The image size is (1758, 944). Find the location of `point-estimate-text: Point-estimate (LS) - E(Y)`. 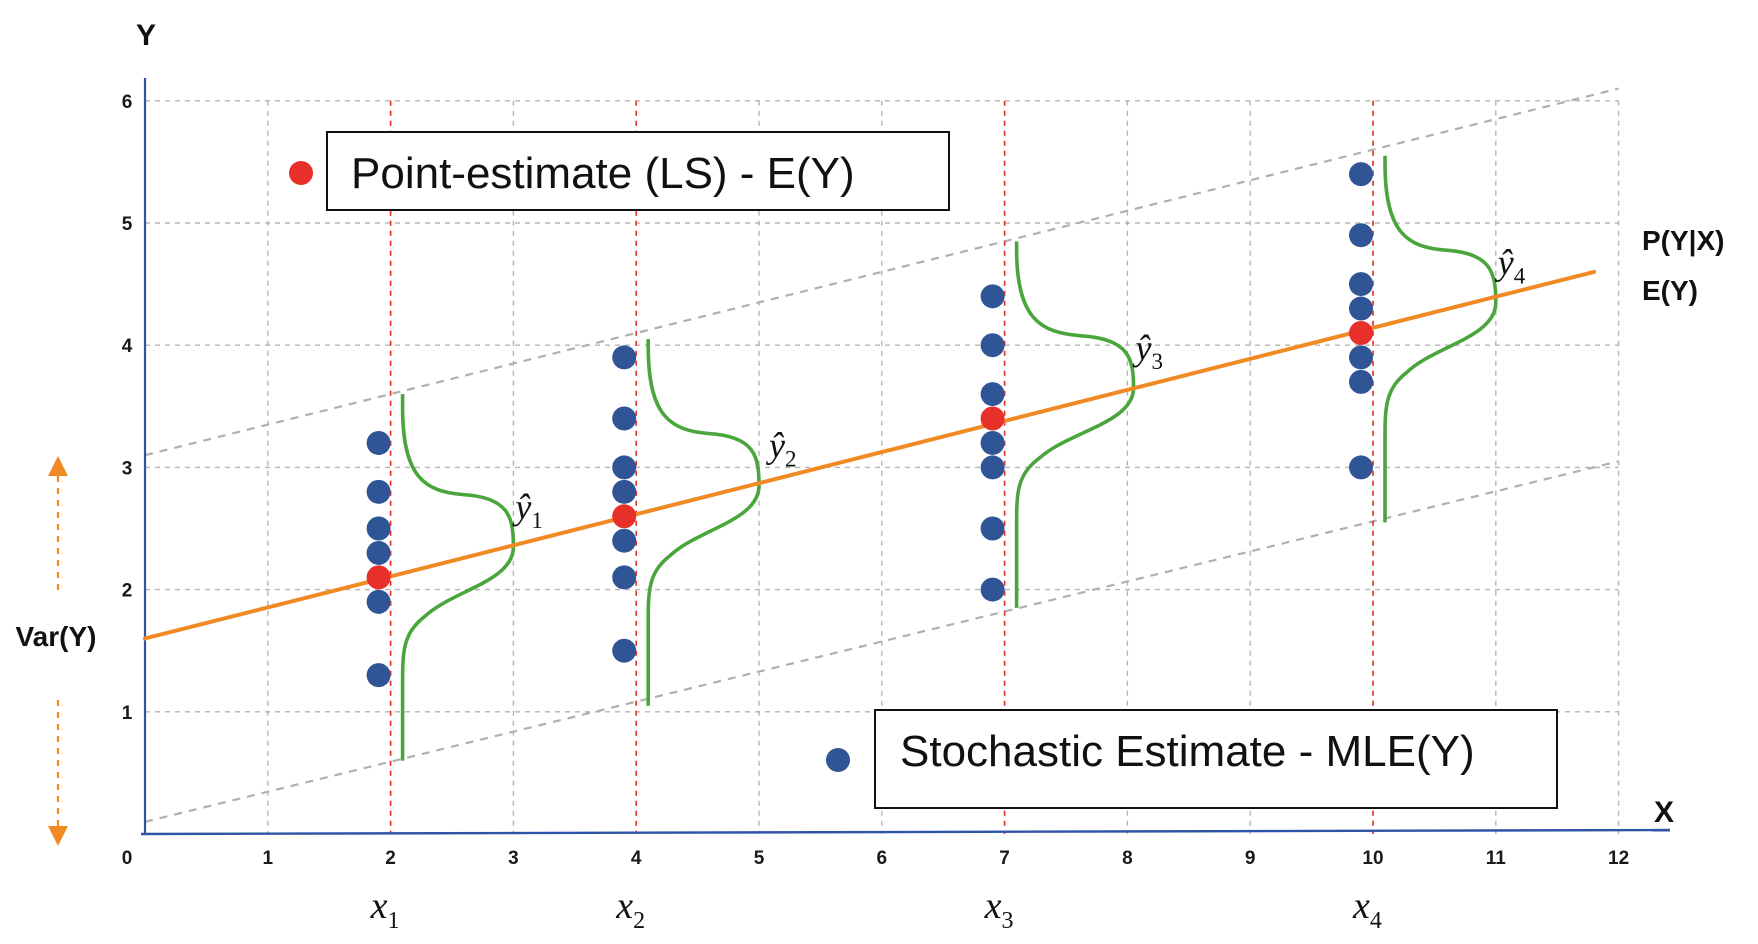

point-estimate-text: Point-estimate (LS) - E(Y) is located at coordinates (603, 173).